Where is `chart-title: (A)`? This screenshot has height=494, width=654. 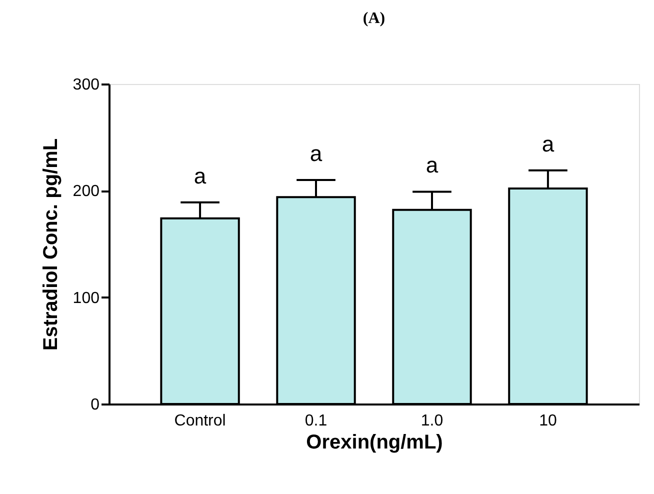 chart-title: (A) is located at coordinates (374, 18).